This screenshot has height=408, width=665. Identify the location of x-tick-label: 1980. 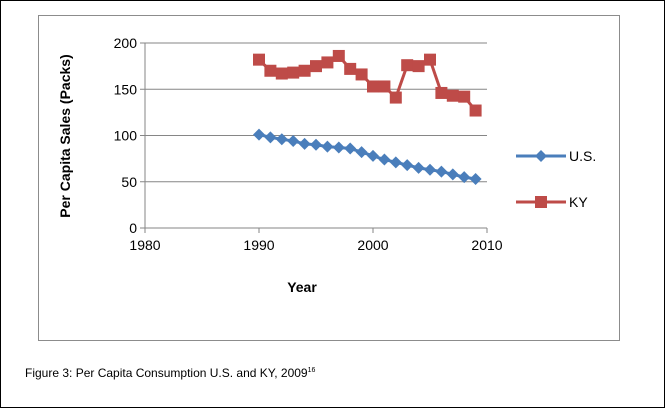
(144, 245).